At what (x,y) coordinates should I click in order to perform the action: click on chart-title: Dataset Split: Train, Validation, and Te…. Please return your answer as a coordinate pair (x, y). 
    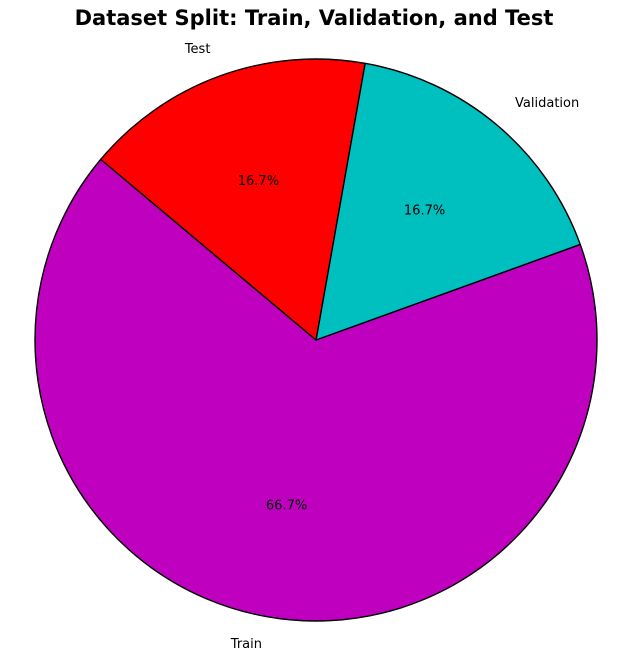
    Looking at the image, I should click on (314, 18).